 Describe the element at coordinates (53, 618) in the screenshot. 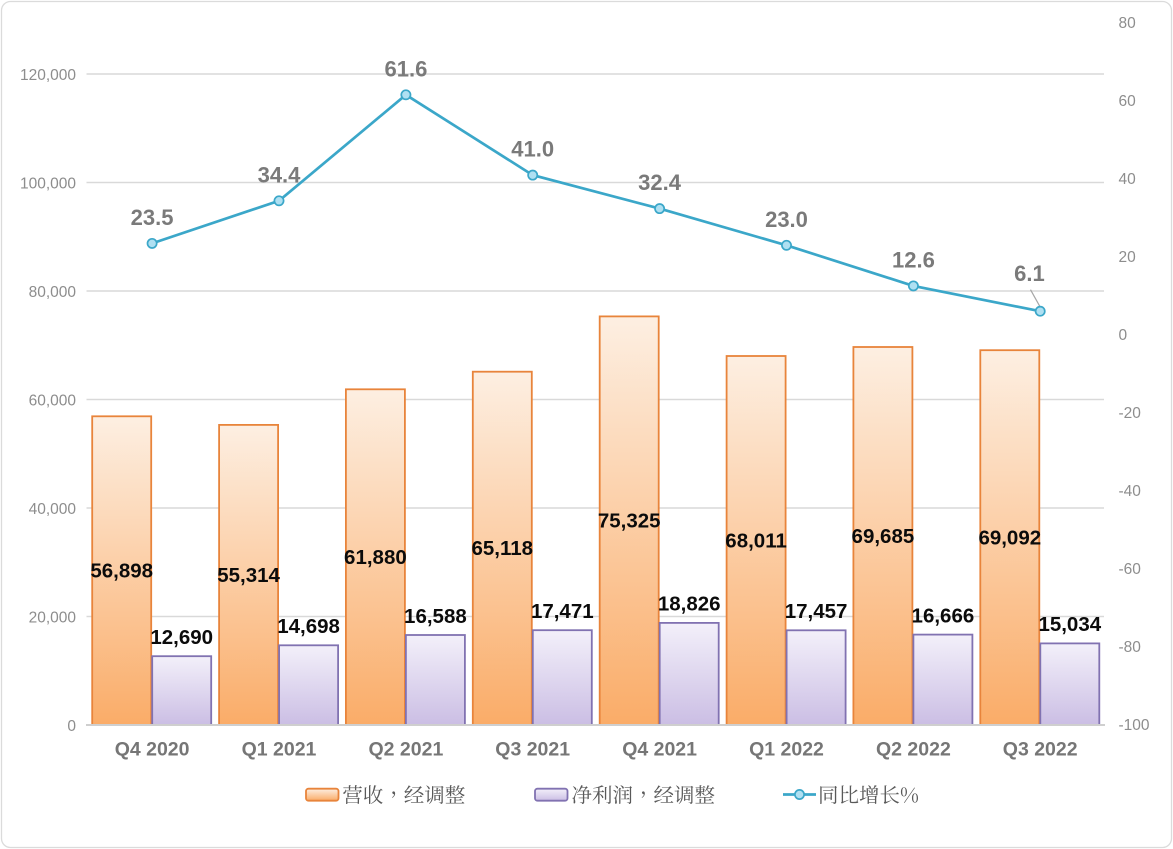

I see `svg-text: 20,000` at that location.